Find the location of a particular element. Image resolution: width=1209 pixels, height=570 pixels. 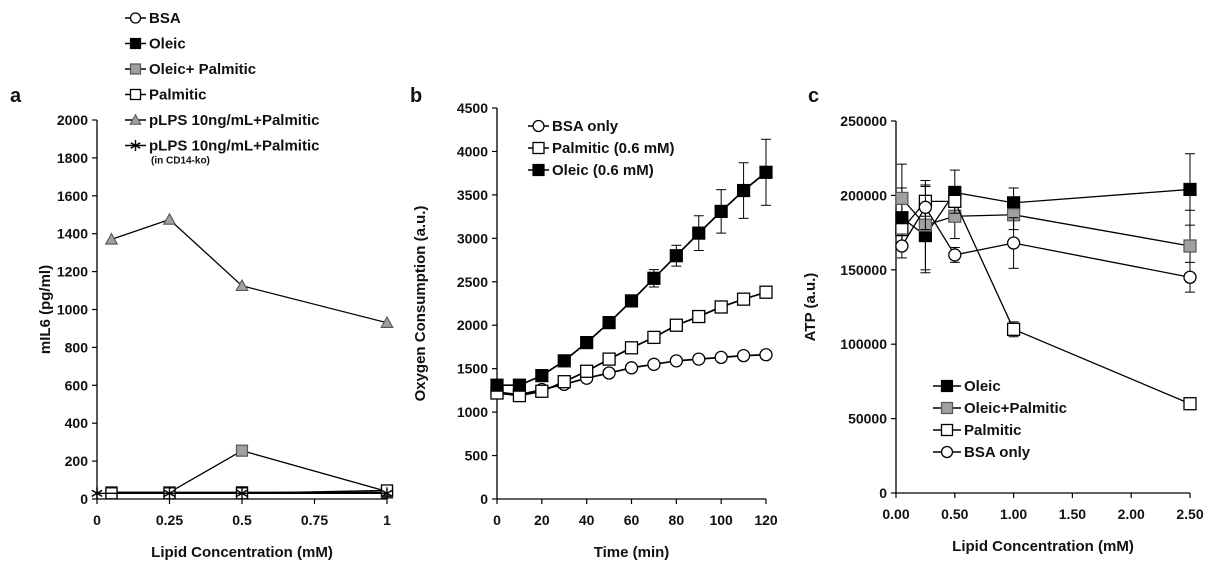

x-tick-label: 2.00 is located at coordinates (1131, 514).